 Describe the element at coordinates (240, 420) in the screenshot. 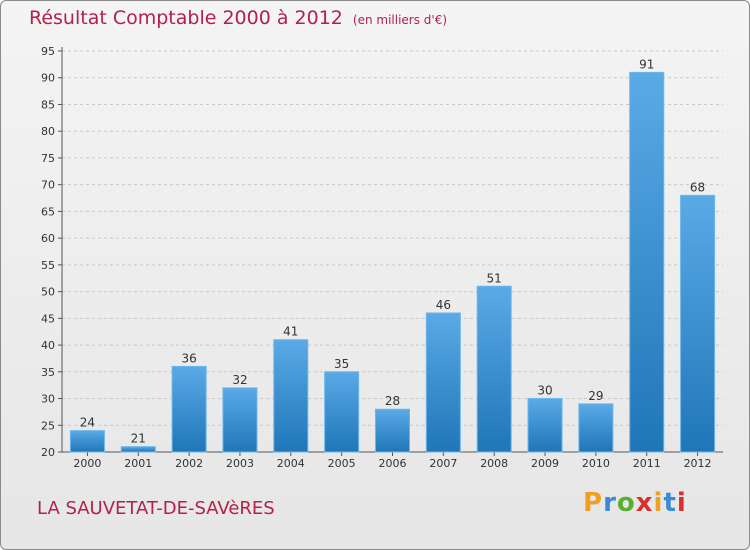

I see `bar-2003` at that location.